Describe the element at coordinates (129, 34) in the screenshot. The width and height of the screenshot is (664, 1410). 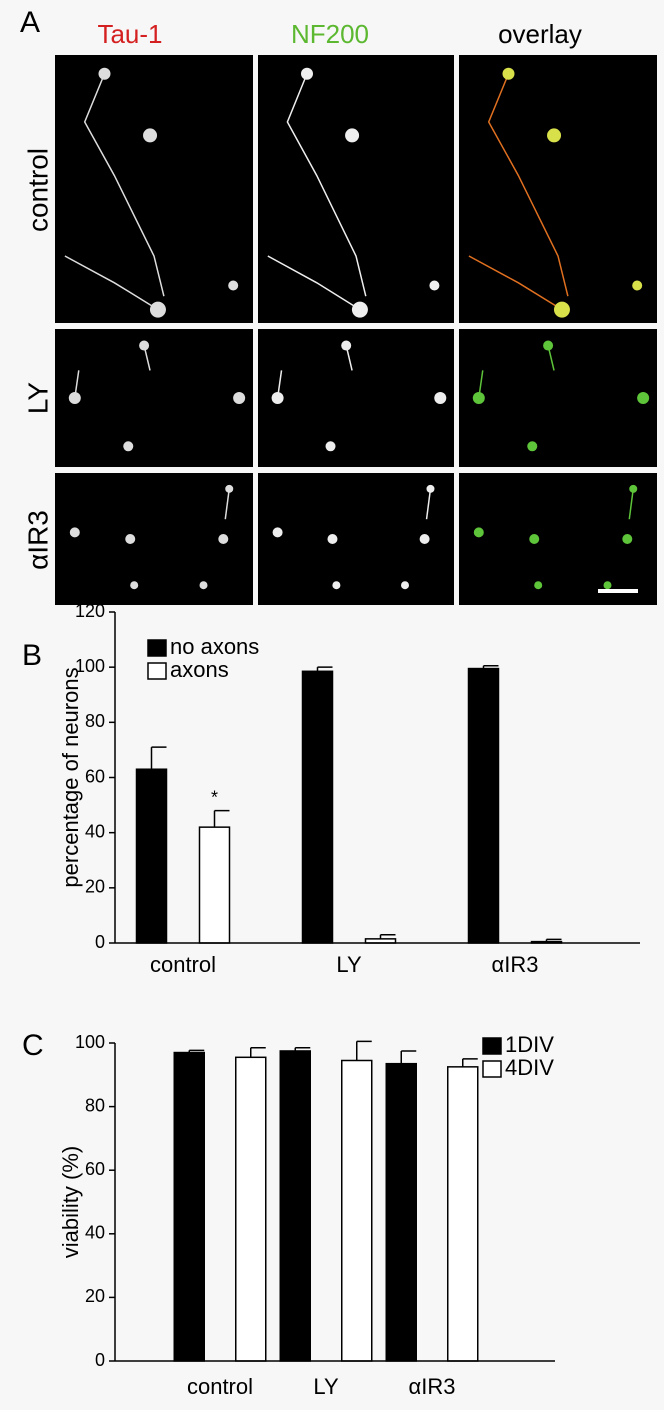
I see `column-header: Tau-1` at that location.